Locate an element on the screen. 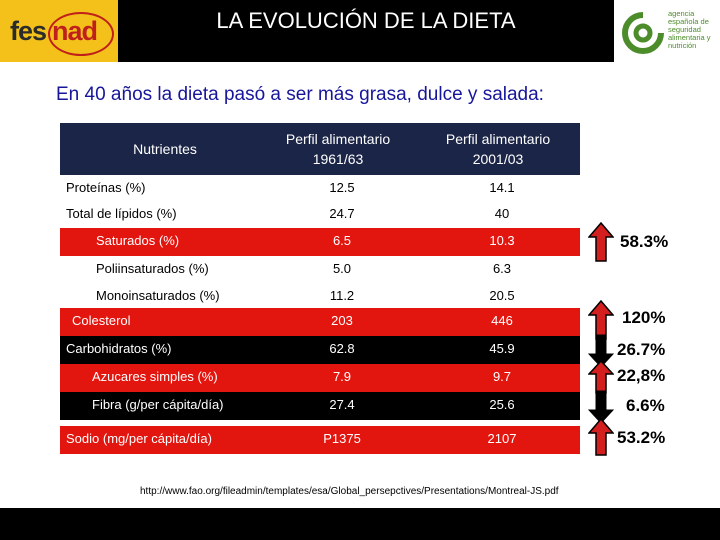 The width and height of the screenshot is (720, 540). fesnad-logo: fes nad is located at coordinates (59, 31).